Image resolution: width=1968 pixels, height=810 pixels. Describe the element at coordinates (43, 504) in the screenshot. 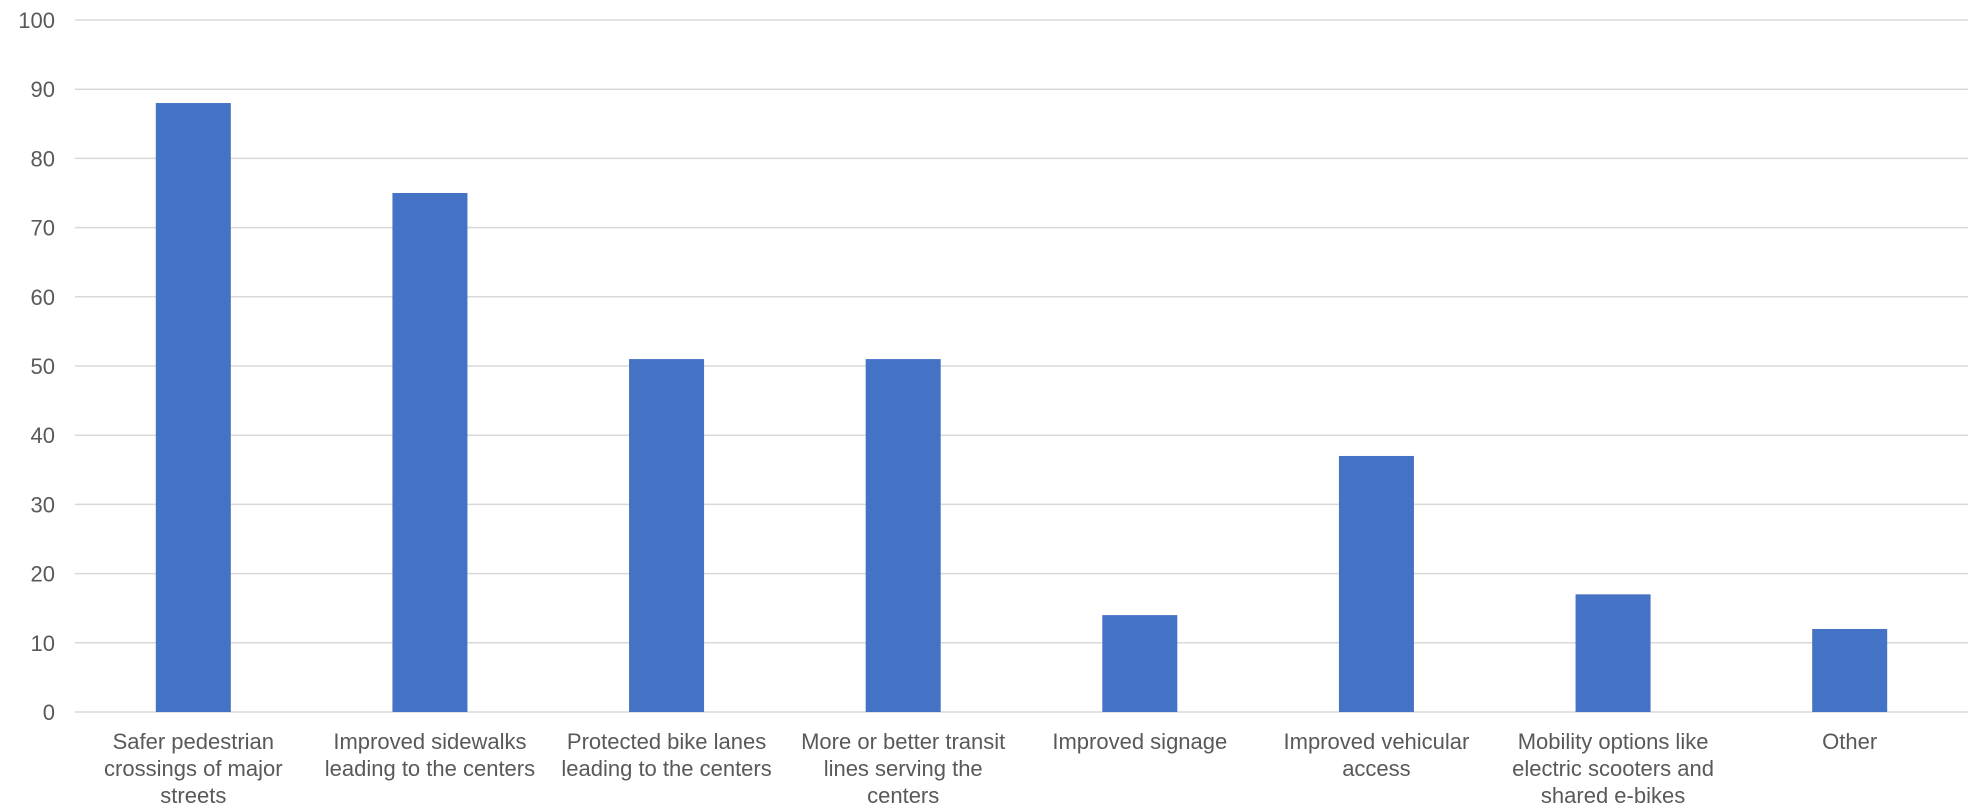

I see `y-tick-label: 30` at that location.